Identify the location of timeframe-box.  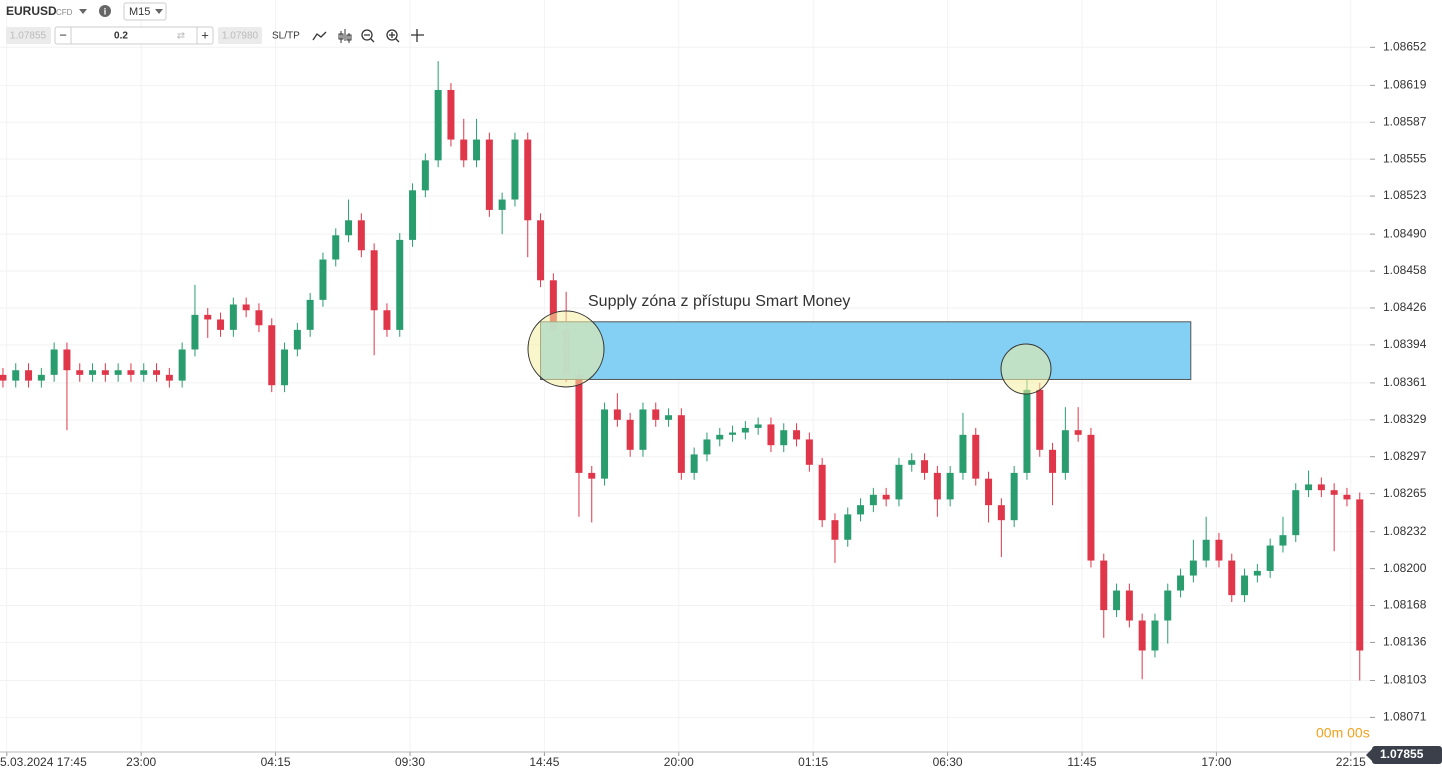
(145, 11).